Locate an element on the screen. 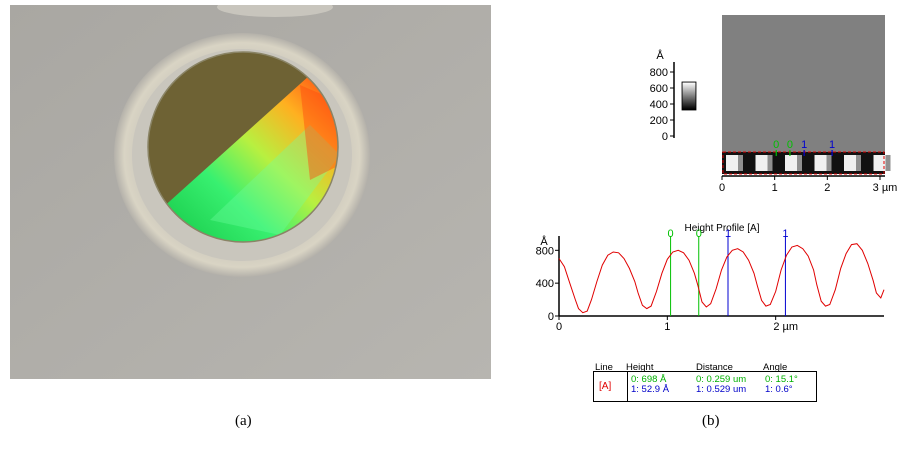 The image size is (897, 461). profile-series-line is located at coordinates (721, 278).